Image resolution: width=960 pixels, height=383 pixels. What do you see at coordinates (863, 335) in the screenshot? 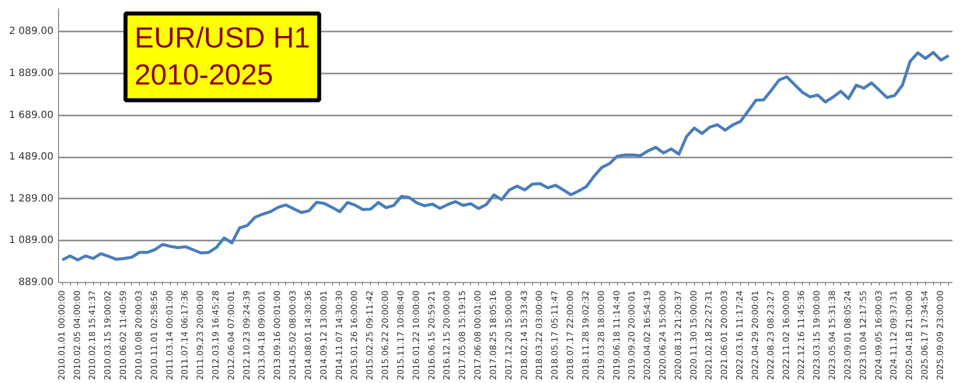
I see `x-tick-label: 2023.10.04 12:17:55` at bounding box center [863, 335].